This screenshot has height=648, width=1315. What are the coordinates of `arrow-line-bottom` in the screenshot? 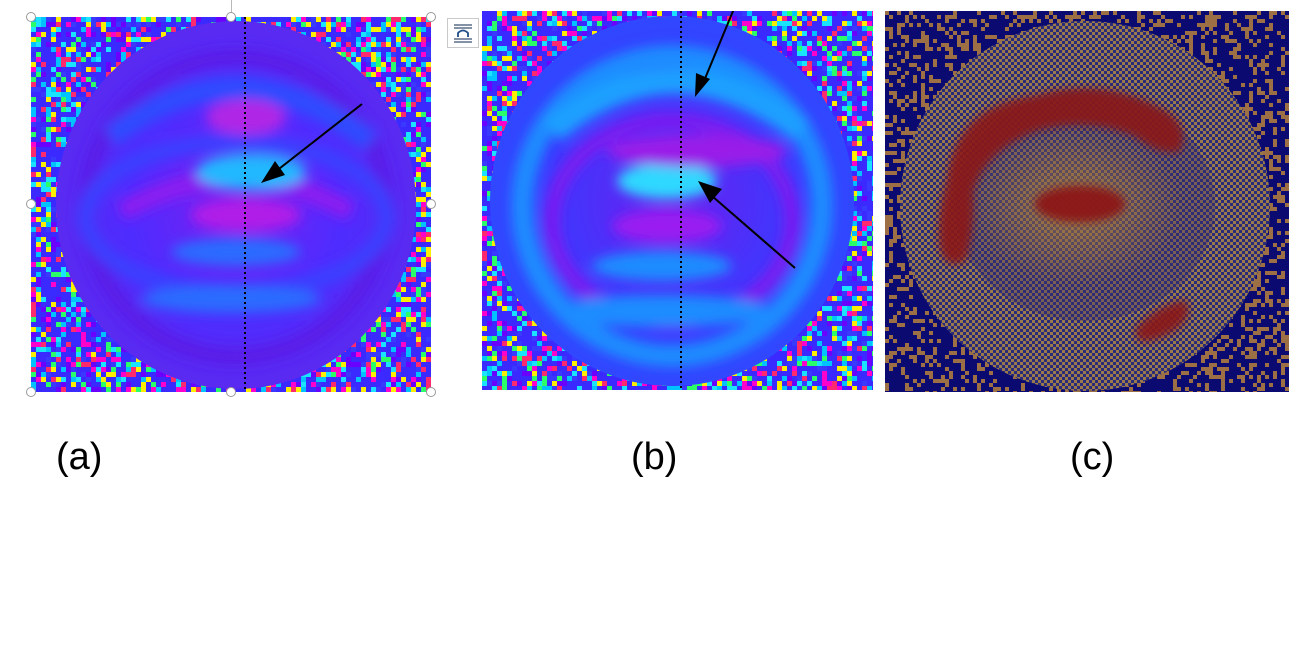 It's located at (753, 232).